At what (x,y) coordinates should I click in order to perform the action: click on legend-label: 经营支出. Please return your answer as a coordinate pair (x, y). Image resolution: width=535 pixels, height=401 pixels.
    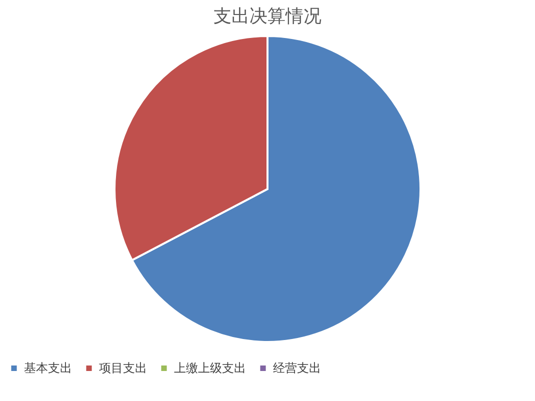
    Looking at the image, I should click on (297, 368).